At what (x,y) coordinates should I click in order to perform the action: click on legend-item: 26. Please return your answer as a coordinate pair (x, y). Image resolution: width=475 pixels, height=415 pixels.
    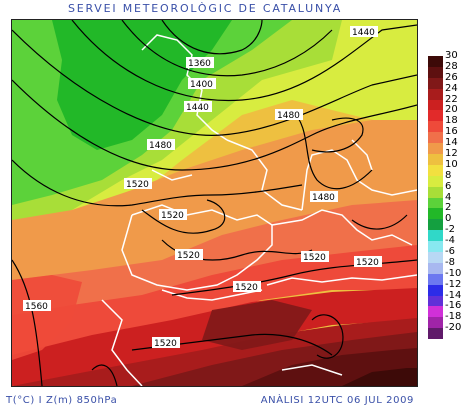
    Looking at the image, I should click on (451, 80).